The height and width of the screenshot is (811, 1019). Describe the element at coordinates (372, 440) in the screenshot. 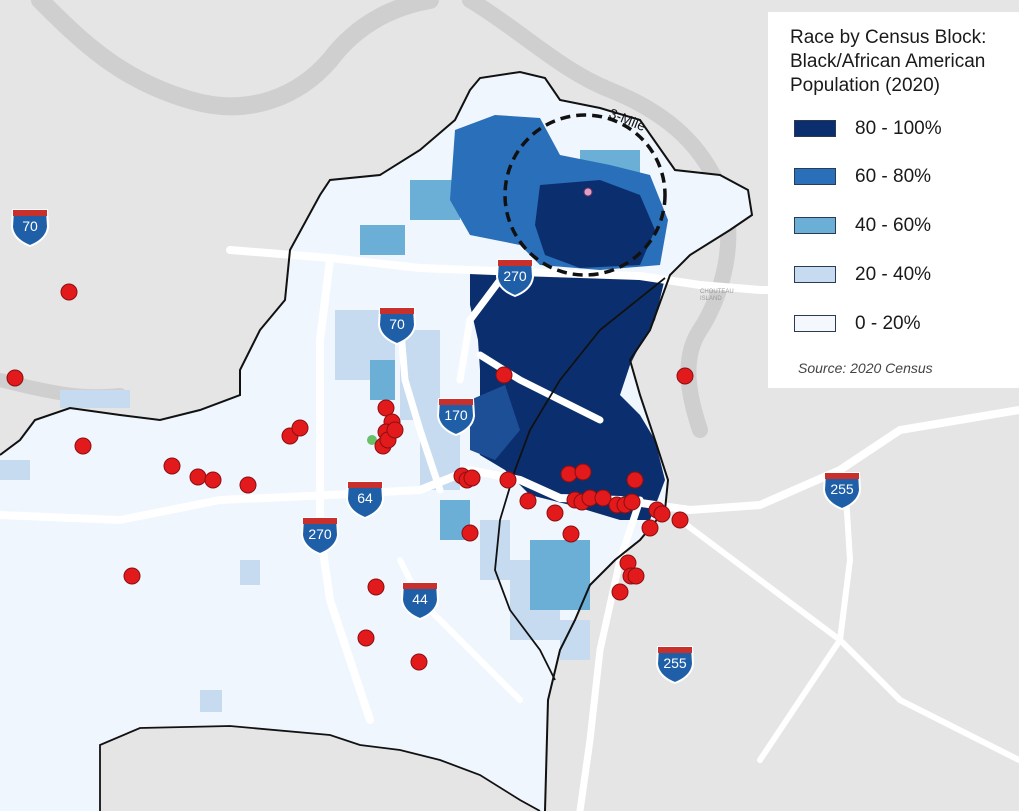

I see `green-site-marker` at that location.